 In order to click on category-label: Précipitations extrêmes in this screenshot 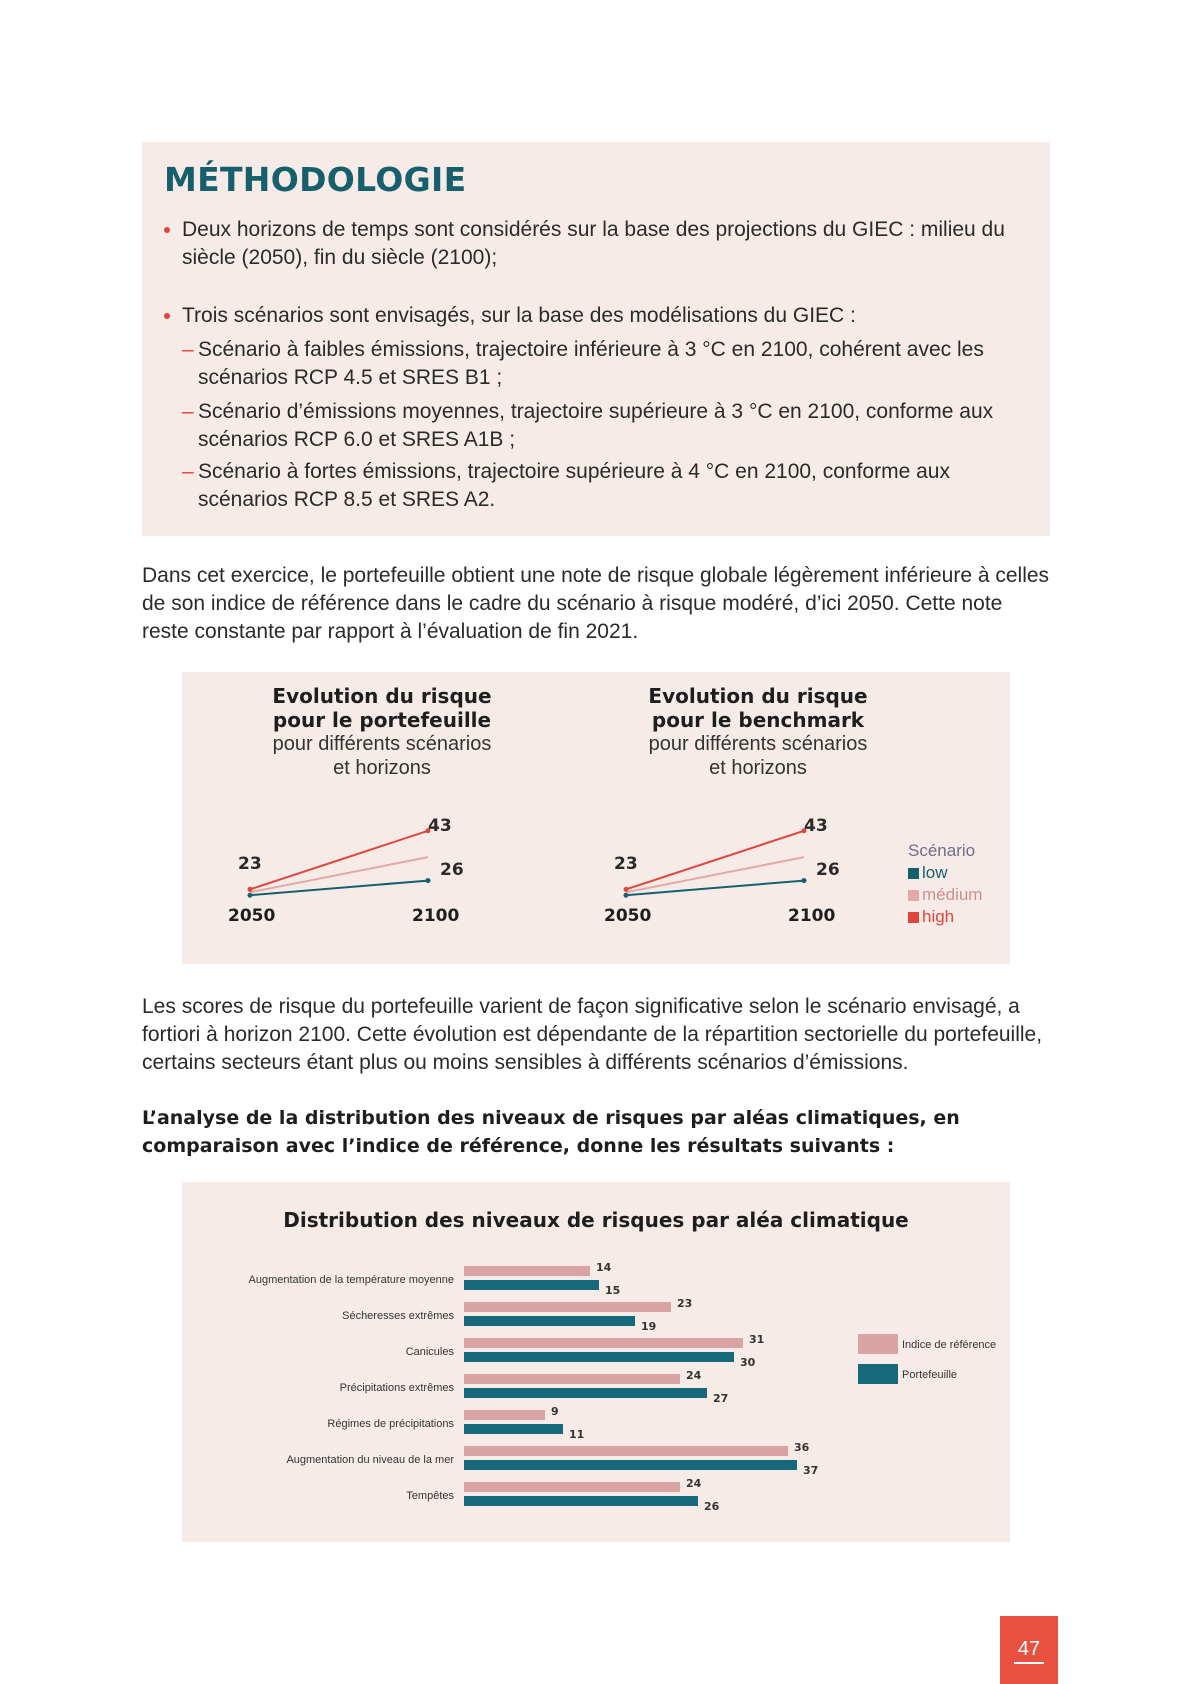, I will do `click(396, 1388)`.